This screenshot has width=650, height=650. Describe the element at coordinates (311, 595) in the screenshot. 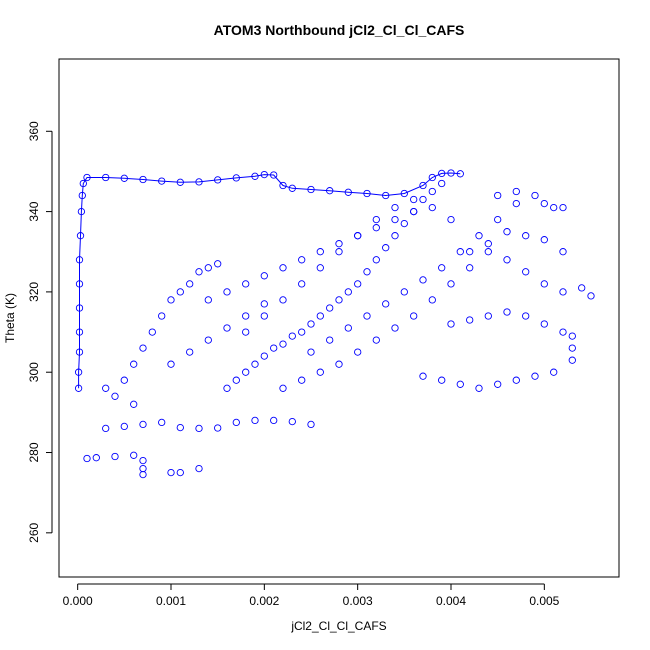

I see `x-axis: 0.000 0.001 0.002 0.003 0.004 0.005` at that location.